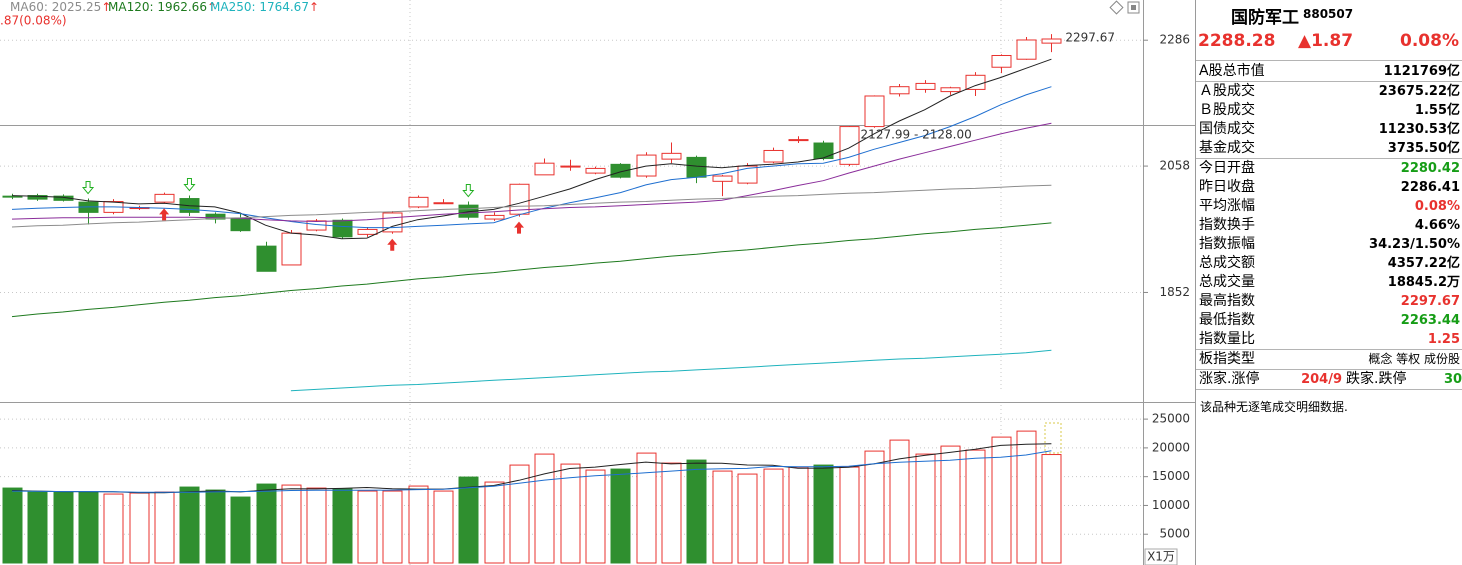  Describe the element at coordinates (1329, 206) in the screenshot. I see `info-row: 平均涨幅 0.08%` at that location.